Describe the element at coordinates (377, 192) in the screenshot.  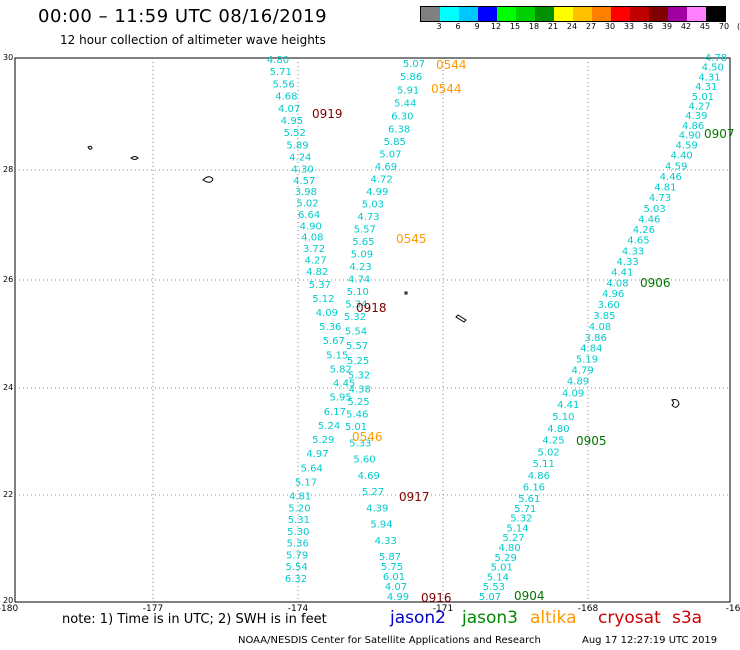
I see `wave-height-label: 4.99` at that location.